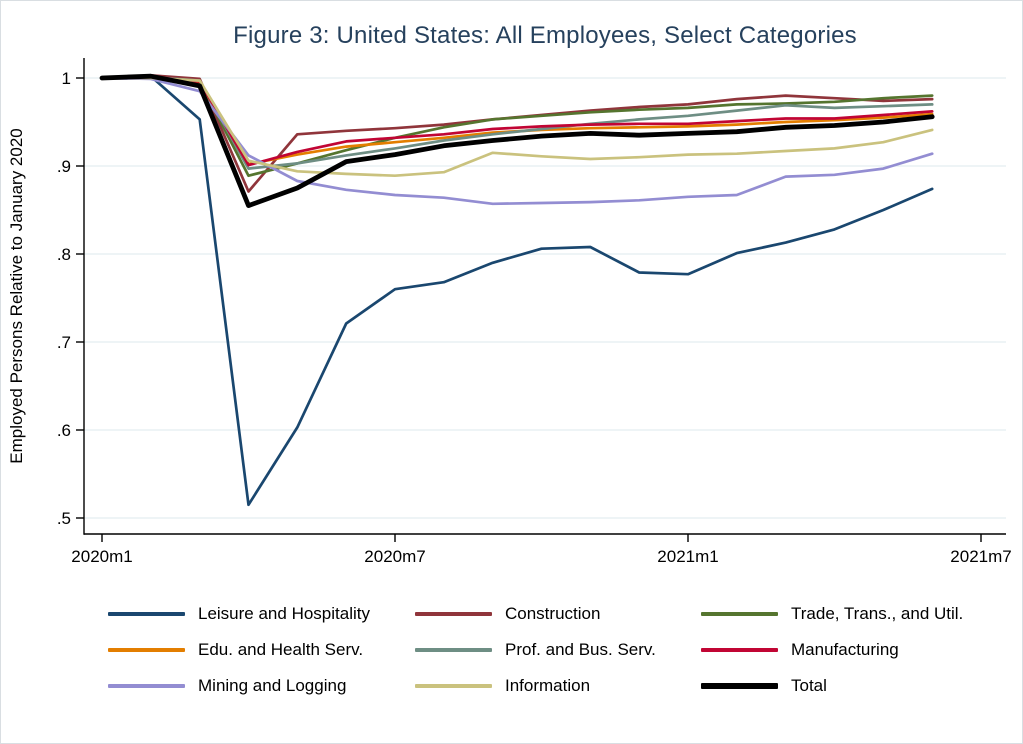  I want to click on series-line-manufacturing, so click(517, 121).